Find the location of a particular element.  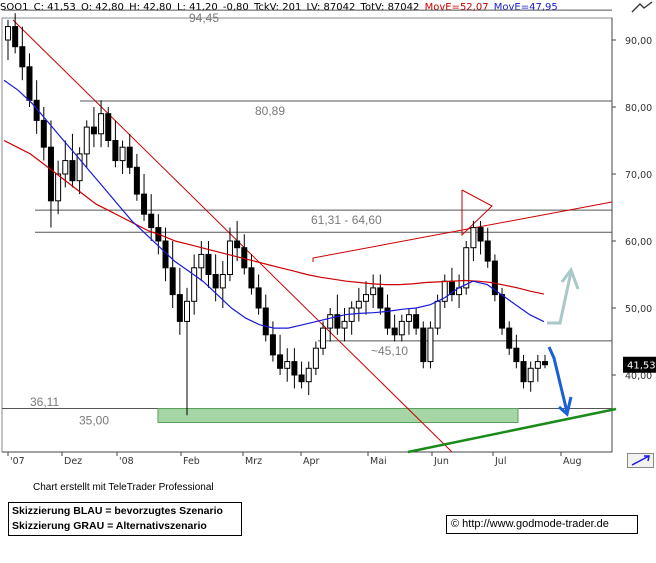

source-link: © http://www.godmode-trader.de is located at coordinates (542, 524).